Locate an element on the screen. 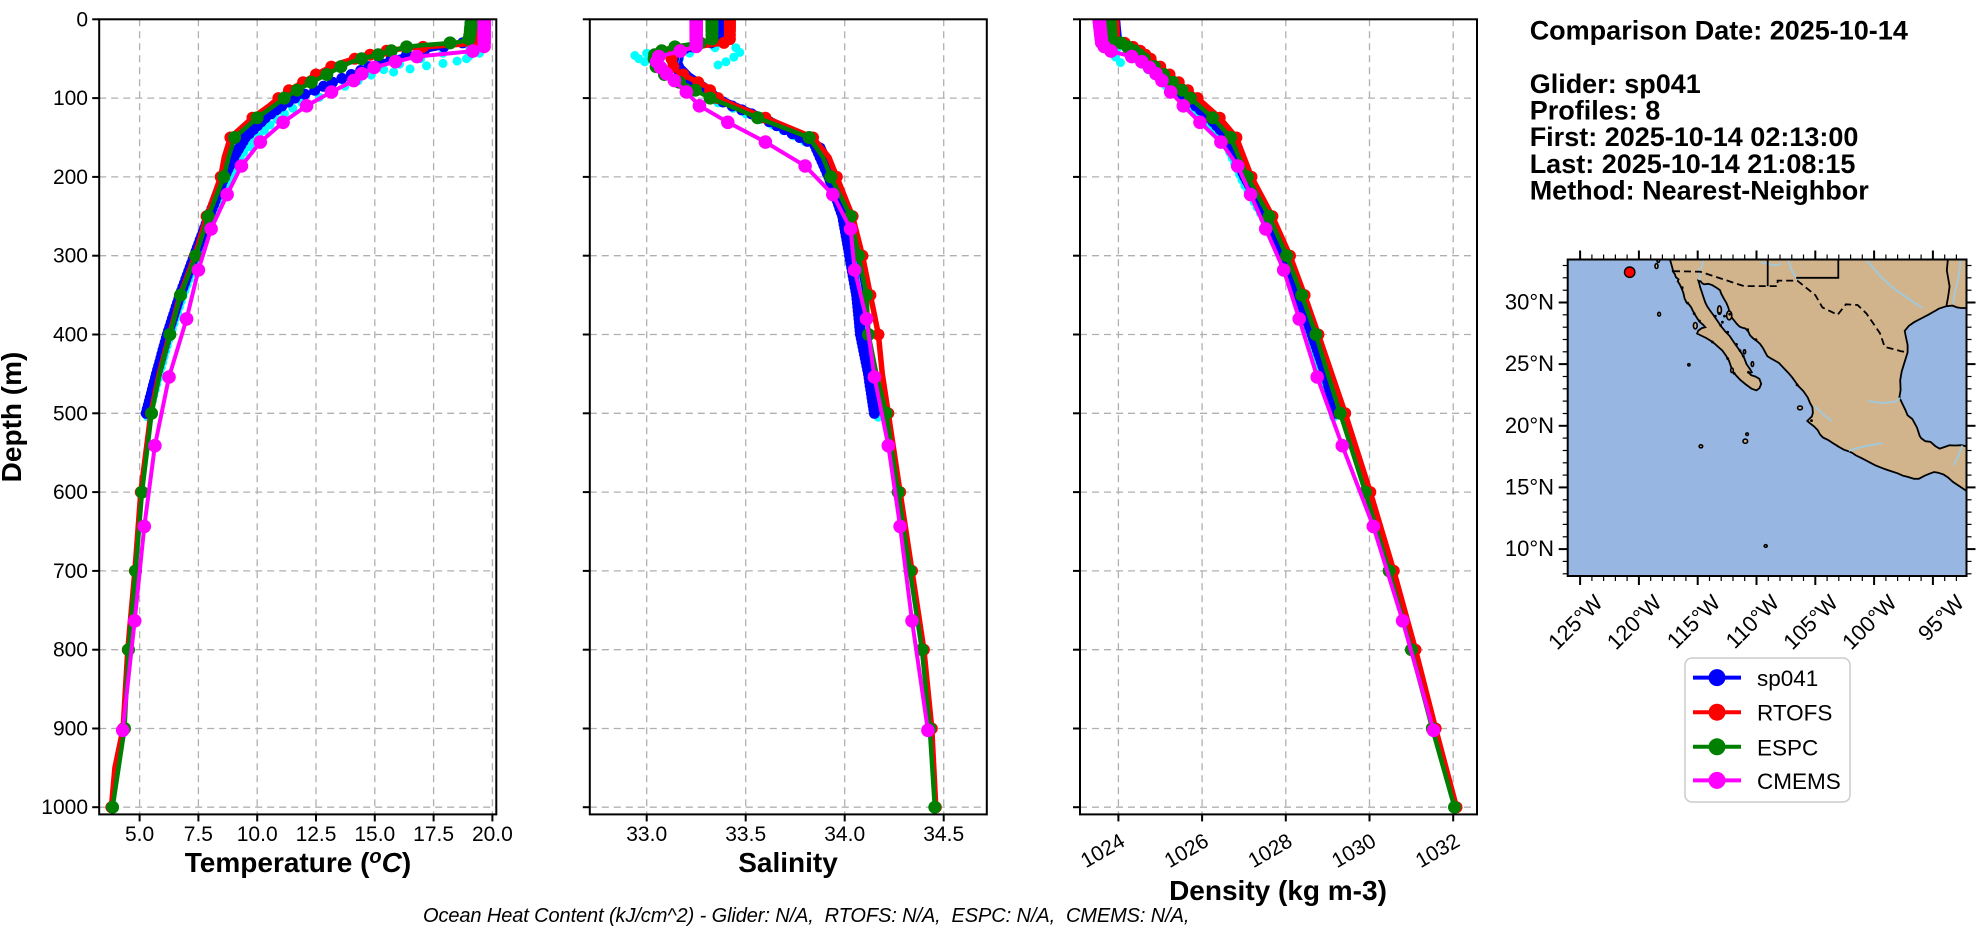  svg-text: 34.0 is located at coordinates (844, 834).